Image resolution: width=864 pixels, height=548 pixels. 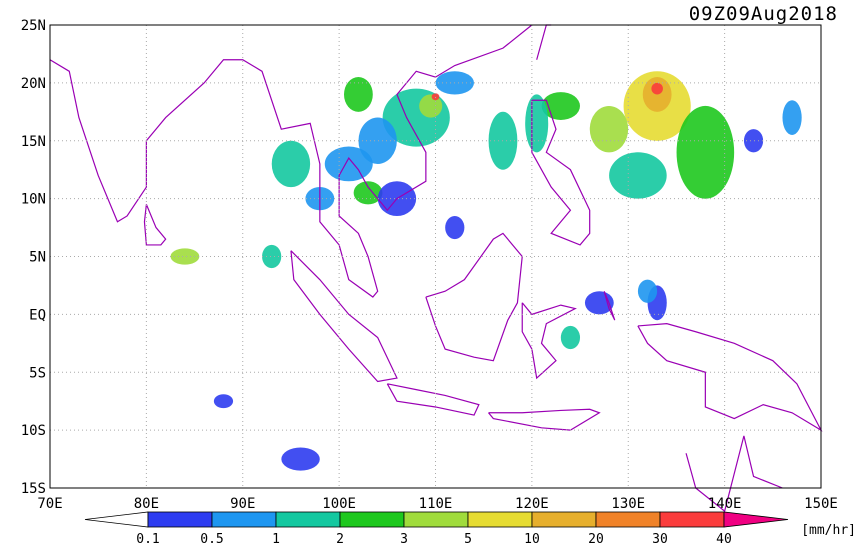 What do you see at coordinates (33, 200) in the screenshot?
I see `lat-label: 10N` at bounding box center [33, 200].